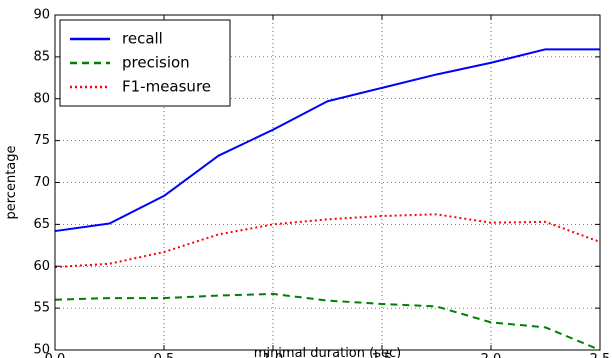  I want to click on legend-label: F1-measure, so click(166, 87).